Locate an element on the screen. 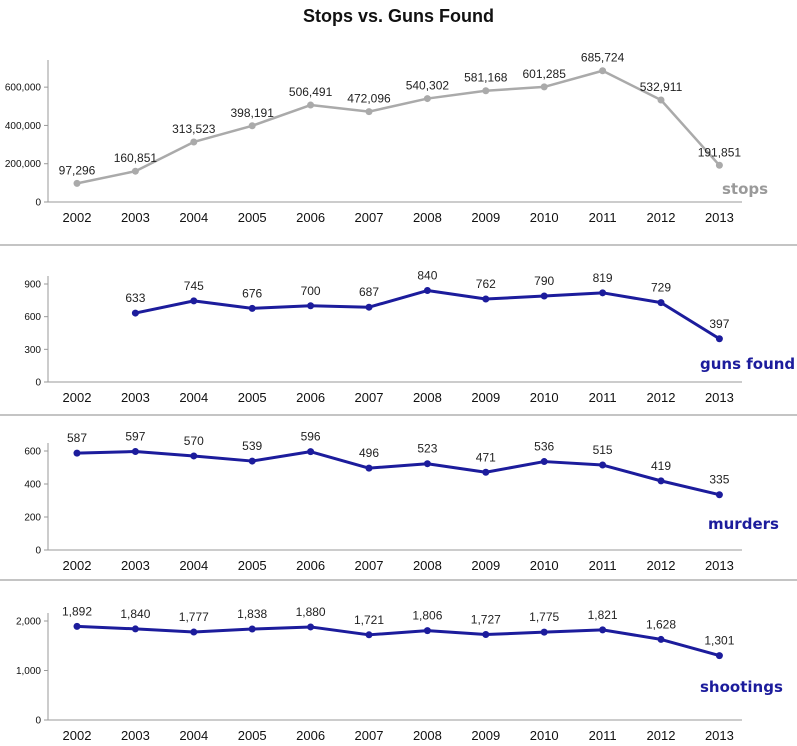  data-label: 1,301 is located at coordinates (719, 641).